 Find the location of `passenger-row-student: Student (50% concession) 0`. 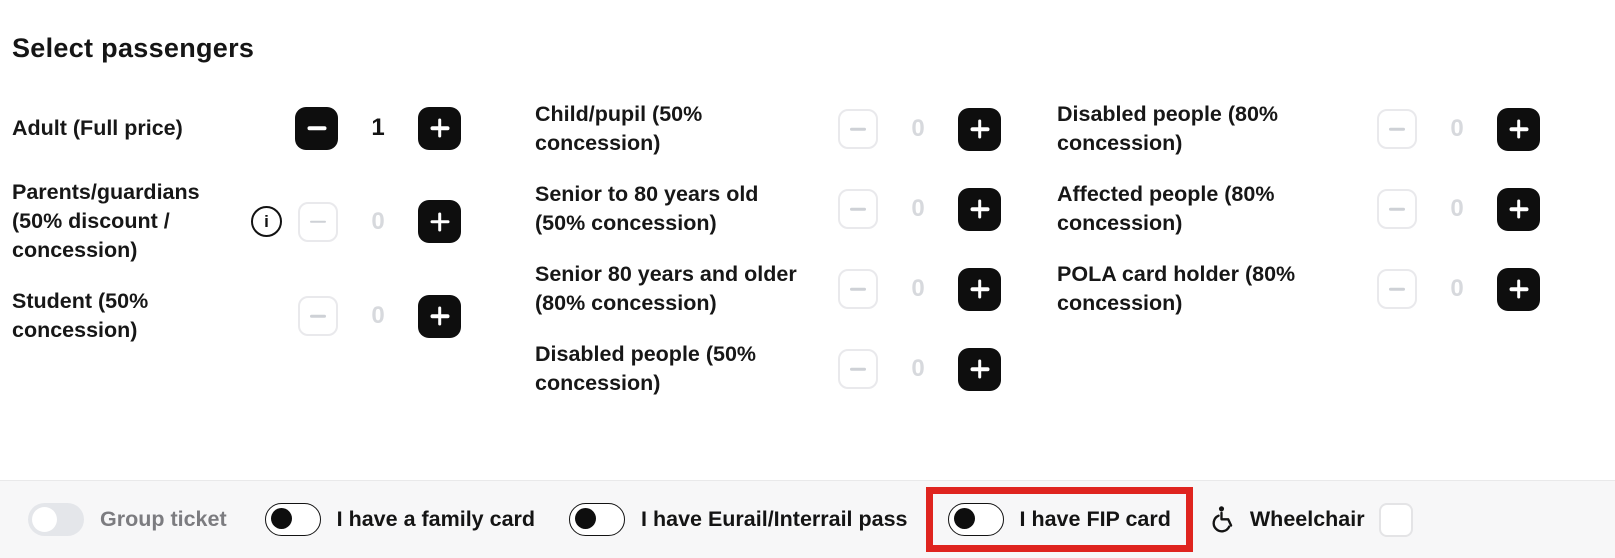

passenger-row-student: Student (50% concession) 0 is located at coordinates (236, 316).